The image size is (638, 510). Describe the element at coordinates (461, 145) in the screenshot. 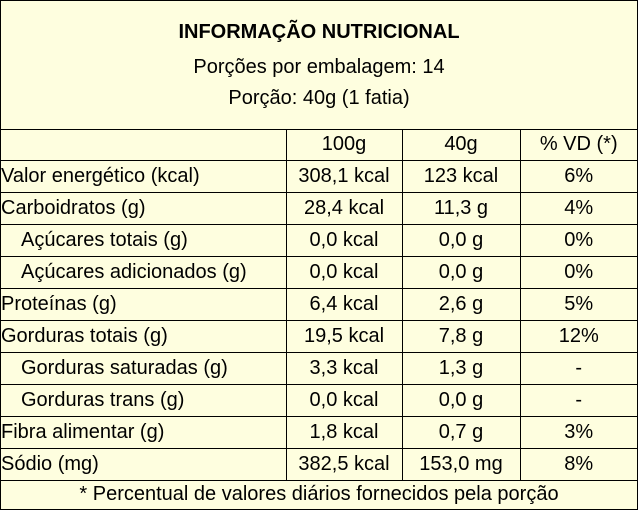

I see `column-header-40g: 40g` at that location.